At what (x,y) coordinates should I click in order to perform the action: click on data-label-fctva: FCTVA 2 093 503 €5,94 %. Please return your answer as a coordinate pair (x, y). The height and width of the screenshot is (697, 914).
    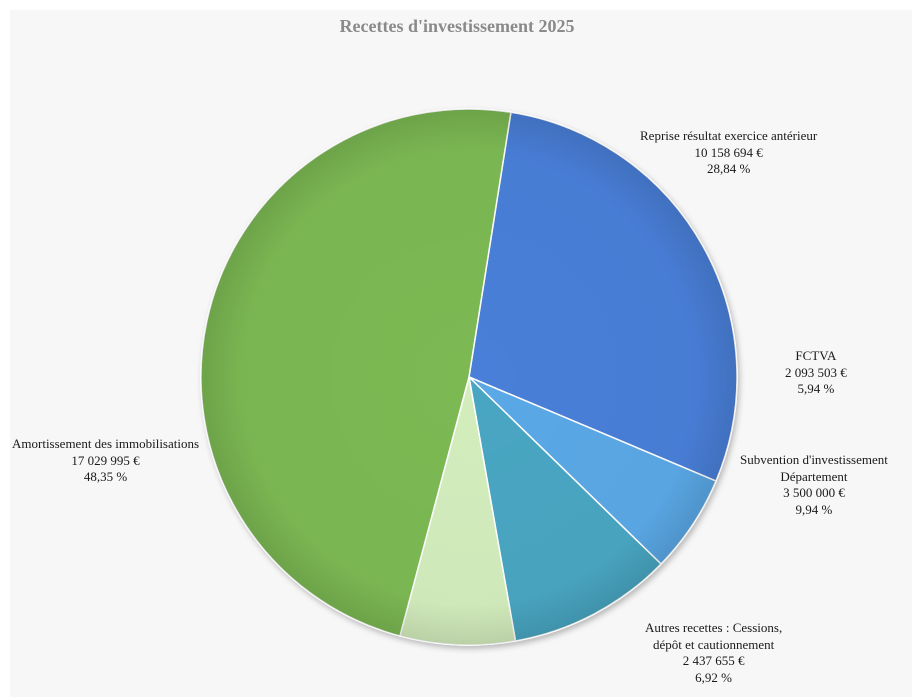
    Looking at the image, I should click on (816, 373).